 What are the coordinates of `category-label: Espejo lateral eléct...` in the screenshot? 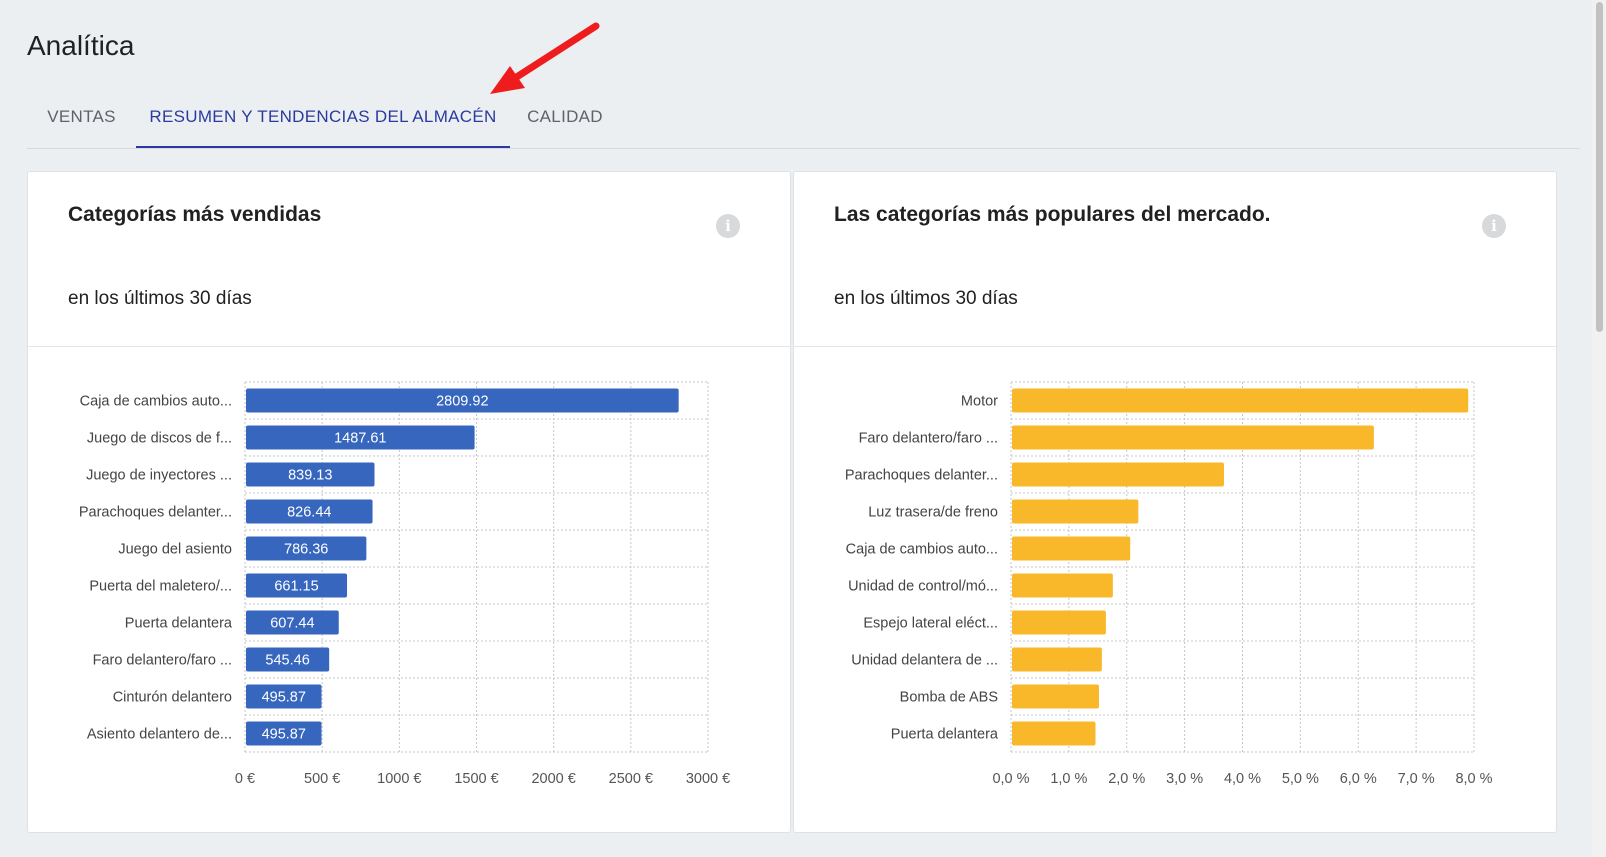 It's located at (930, 624).